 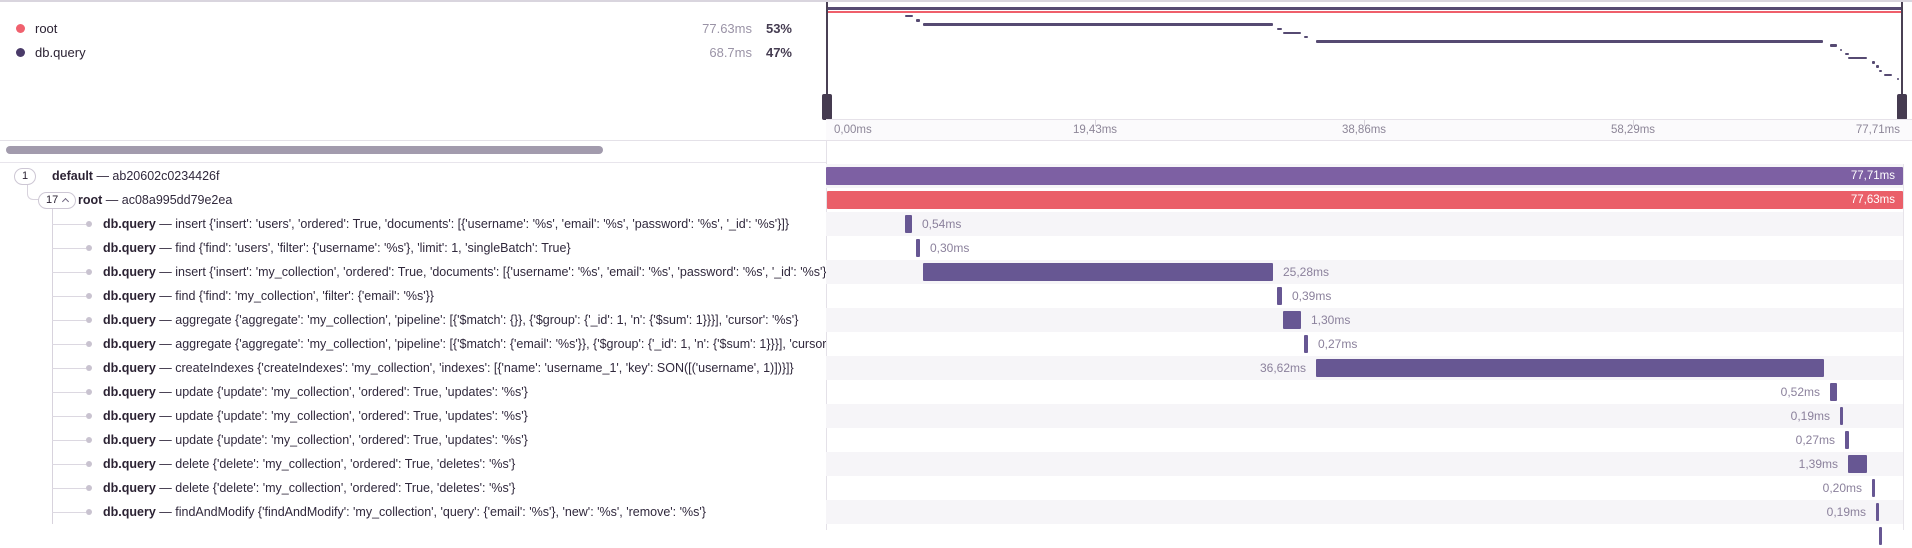 What do you see at coordinates (1364, 123) in the screenshot?
I see `axis-tick-mark` at bounding box center [1364, 123].